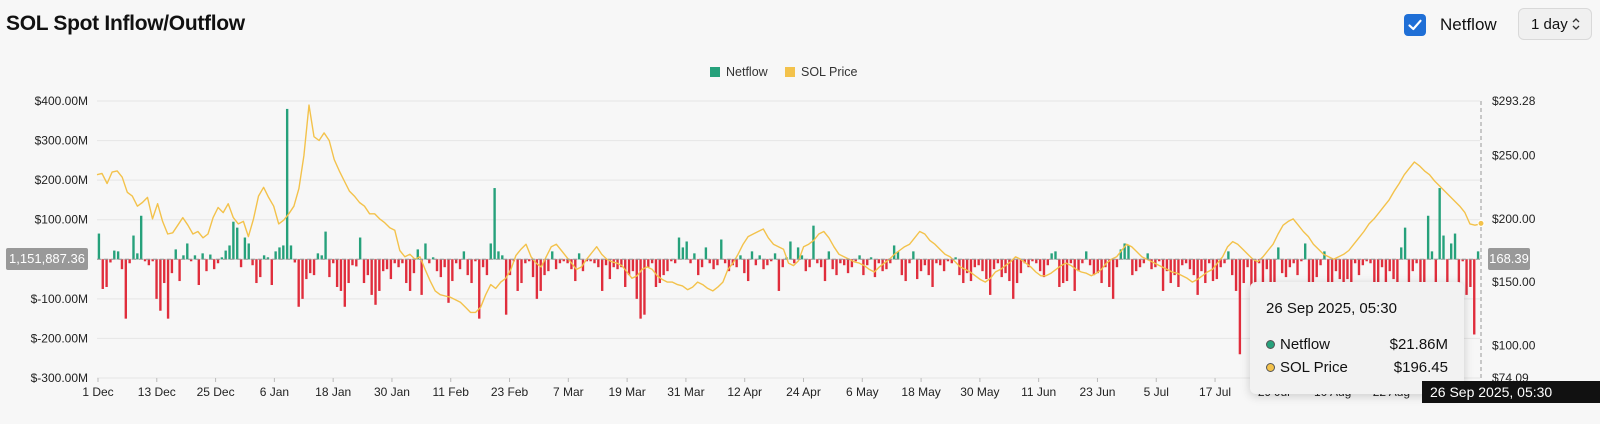 This screenshot has width=1600, height=424. What do you see at coordinates (829, 72) in the screenshot?
I see `legend-label: SOL Price` at bounding box center [829, 72].